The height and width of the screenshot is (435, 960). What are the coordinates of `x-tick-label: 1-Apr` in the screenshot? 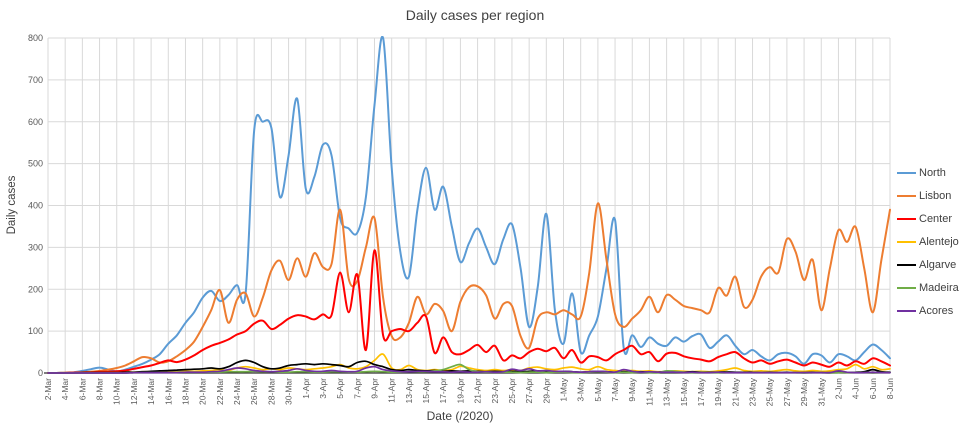 It's located at (306, 388).